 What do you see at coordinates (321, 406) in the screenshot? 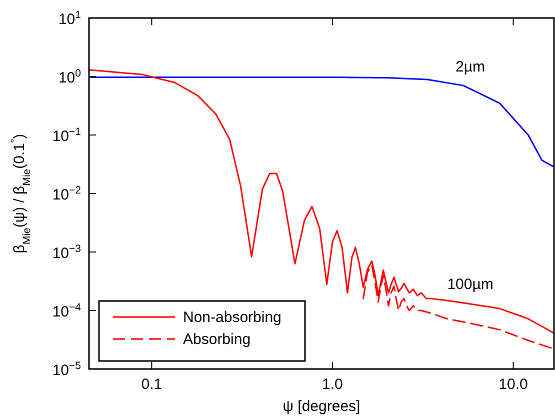
I see `x-axis-title: ψ [degrees]` at bounding box center [321, 406].